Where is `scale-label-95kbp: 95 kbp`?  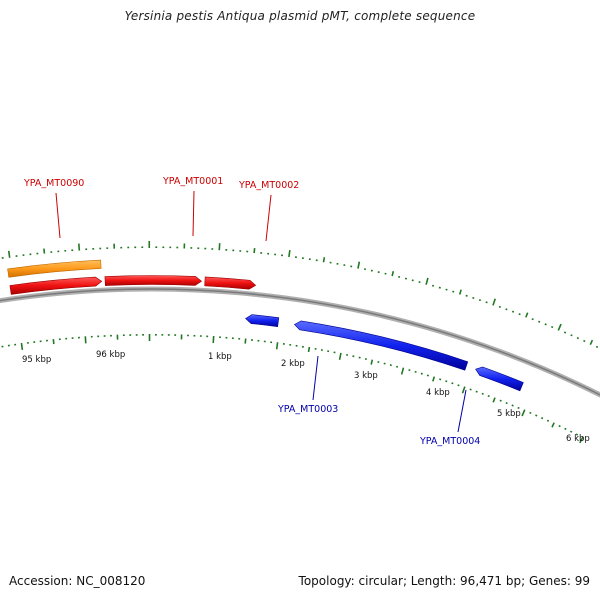
scale-label-95kbp: 95 kbp is located at coordinates (36, 360).